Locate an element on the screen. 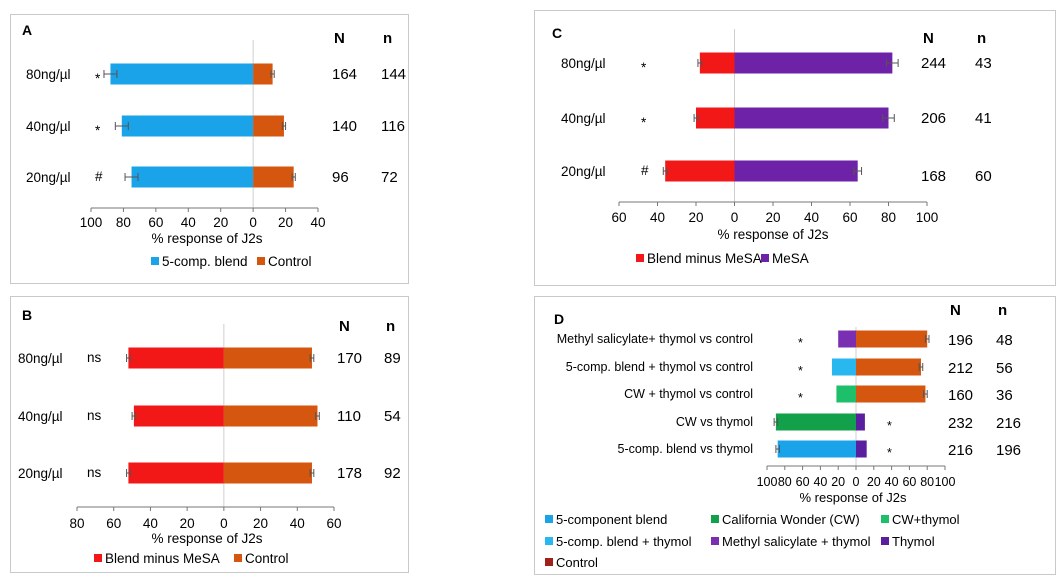 The width and height of the screenshot is (1062, 579). panel-letter: B is located at coordinates (27, 315).